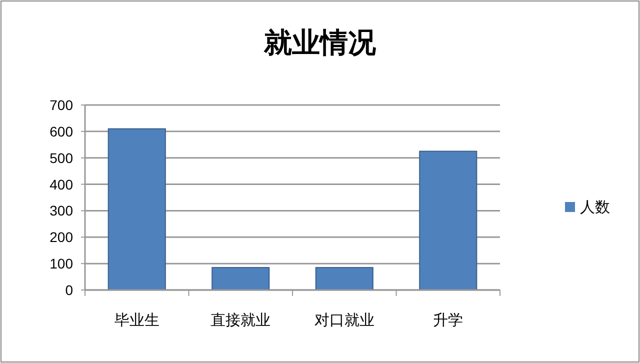 The height and width of the screenshot is (363, 640). What do you see at coordinates (320, 42) in the screenshot?
I see `chart-title: 就业情况` at bounding box center [320, 42].